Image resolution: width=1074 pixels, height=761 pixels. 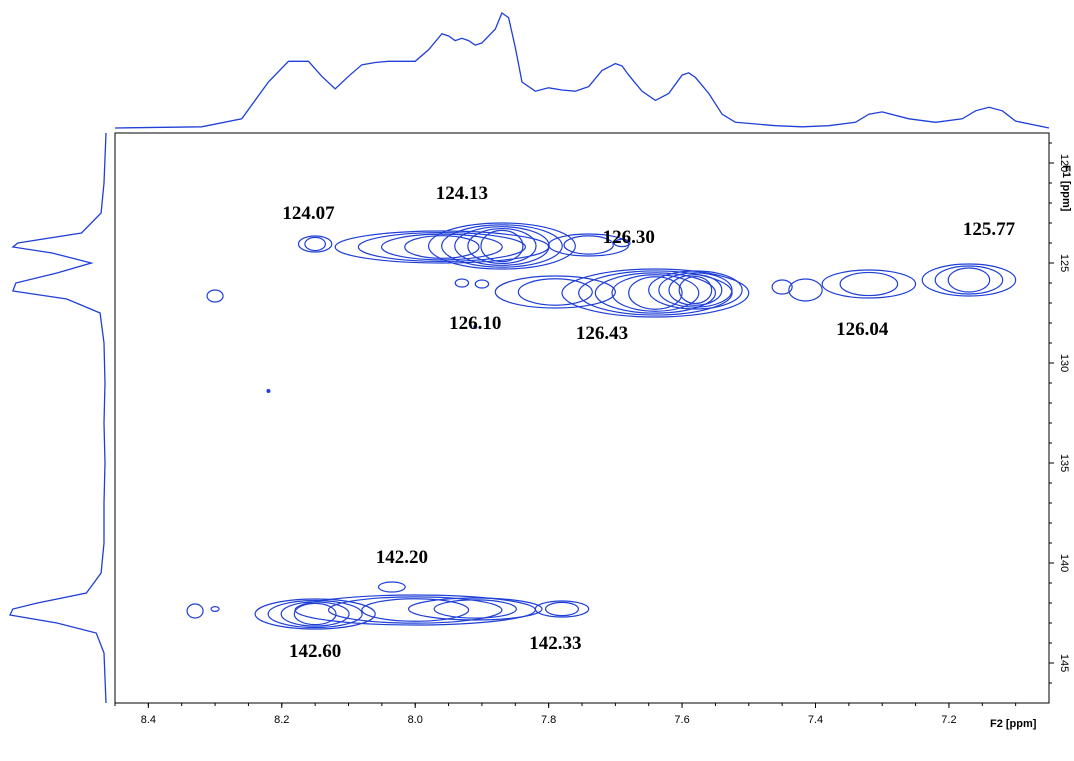 What do you see at coordinates (548, 720) in the screenshot?
I see `x-tick-label: 7.8` at bounding box center [548, 720].